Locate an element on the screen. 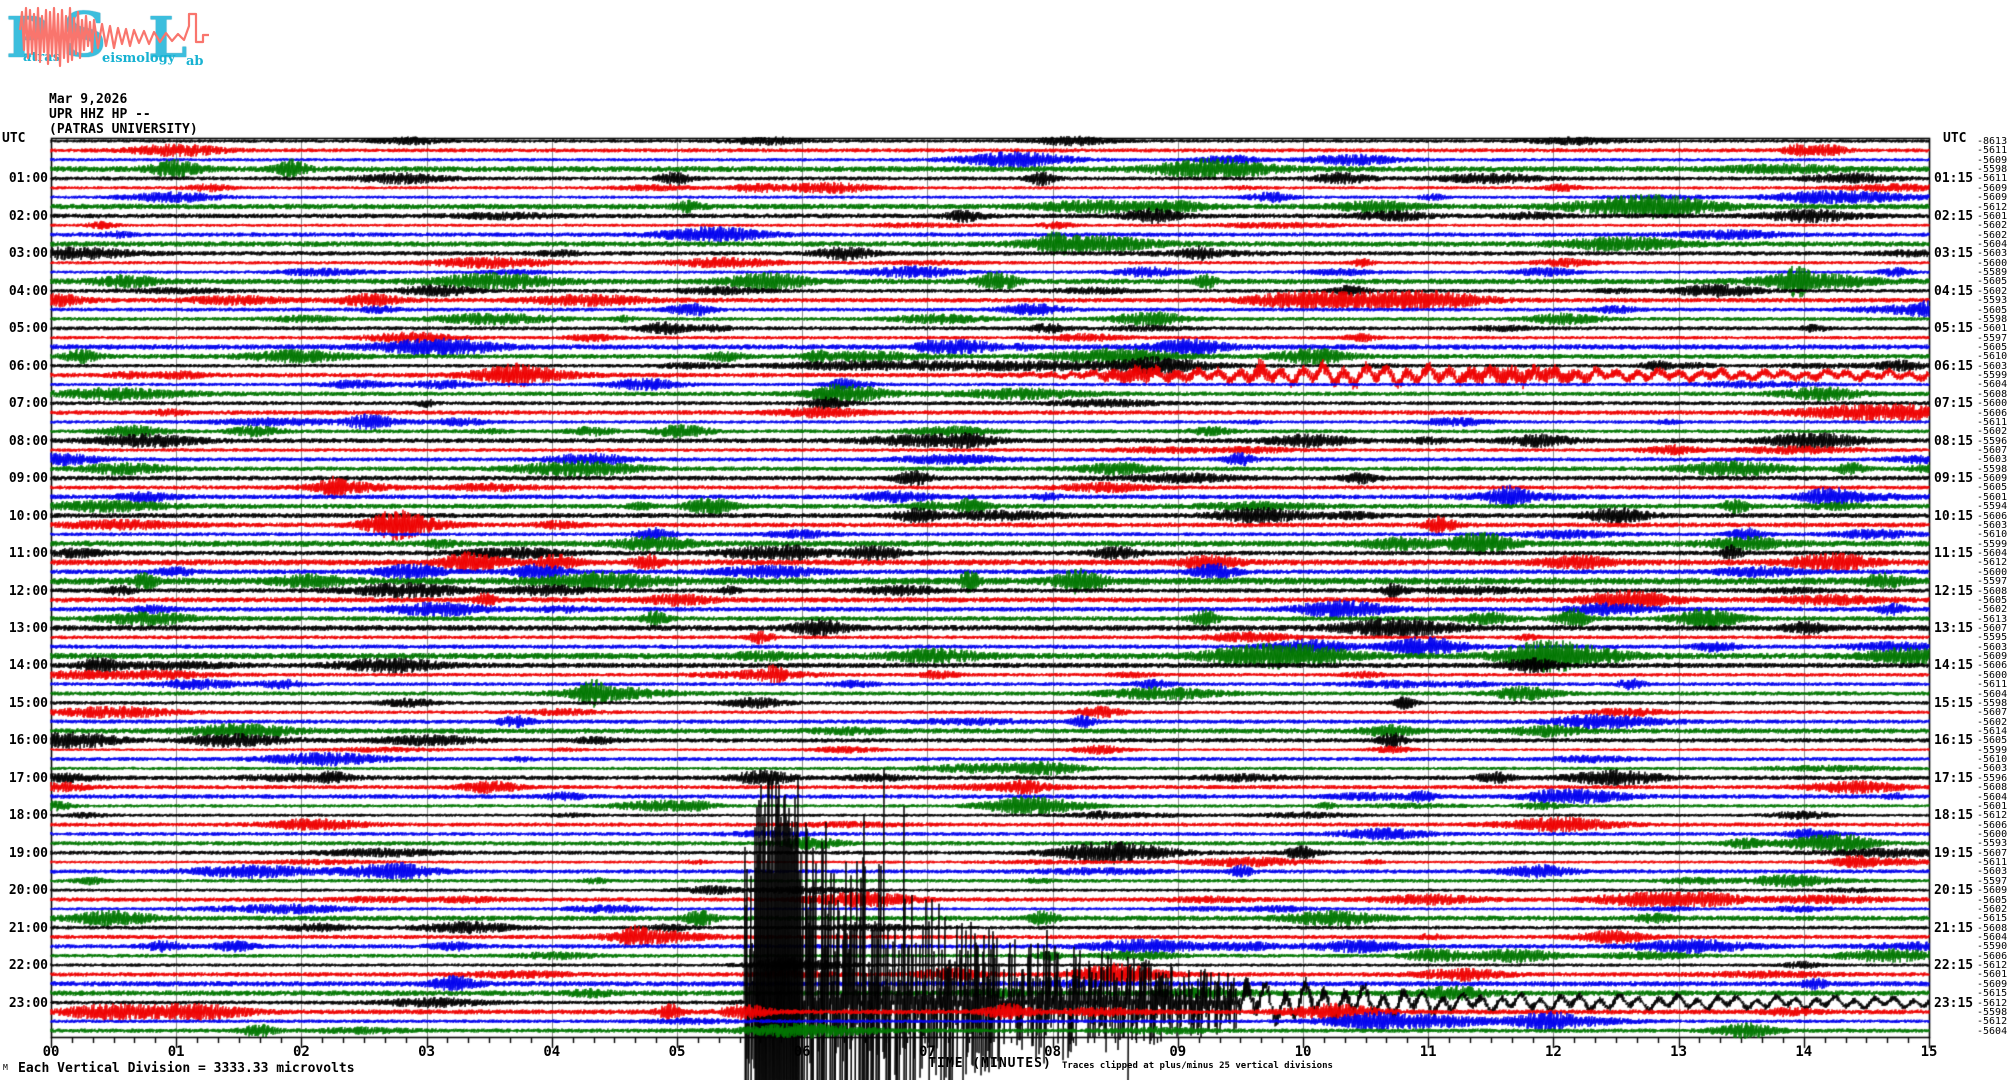 The image size is (2010, 1080). x-axis-minute-label: 12 is located at coordinates (1553, 1052).